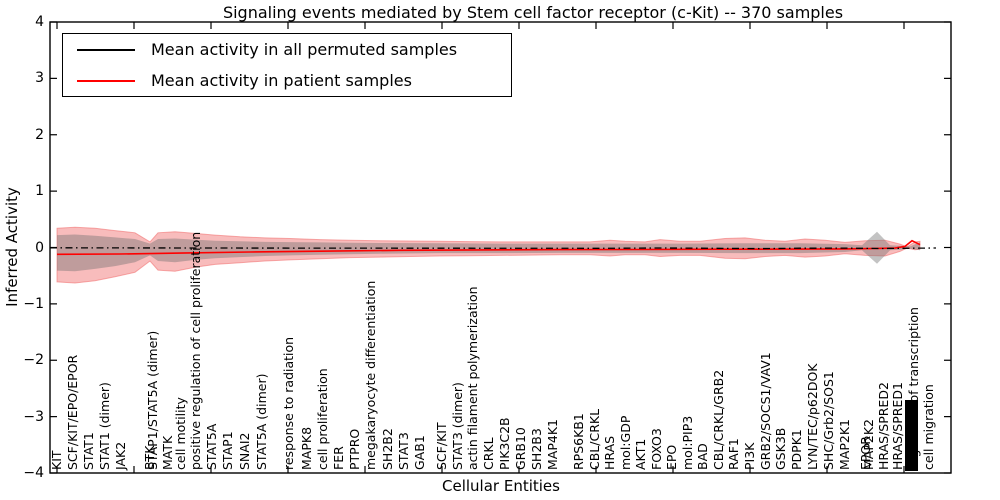 This screenshot has height=500, width=1000. Describe the element at coordinates (304, 49) in the screenshot. I see `legend-label: Mean activity in all permuted samples` at that location.